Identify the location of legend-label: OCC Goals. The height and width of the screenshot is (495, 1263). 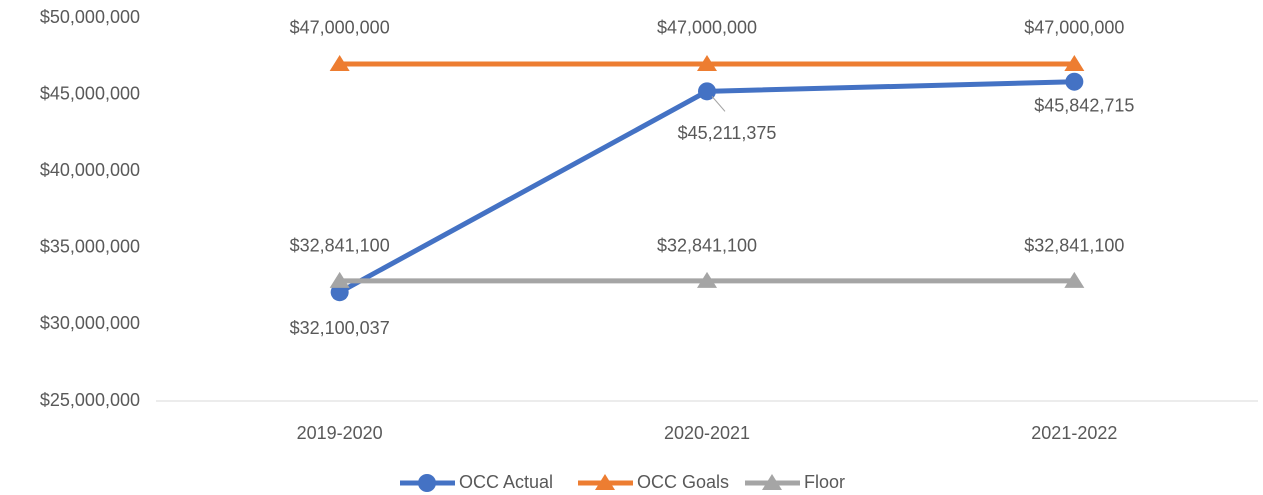
(683, 482).